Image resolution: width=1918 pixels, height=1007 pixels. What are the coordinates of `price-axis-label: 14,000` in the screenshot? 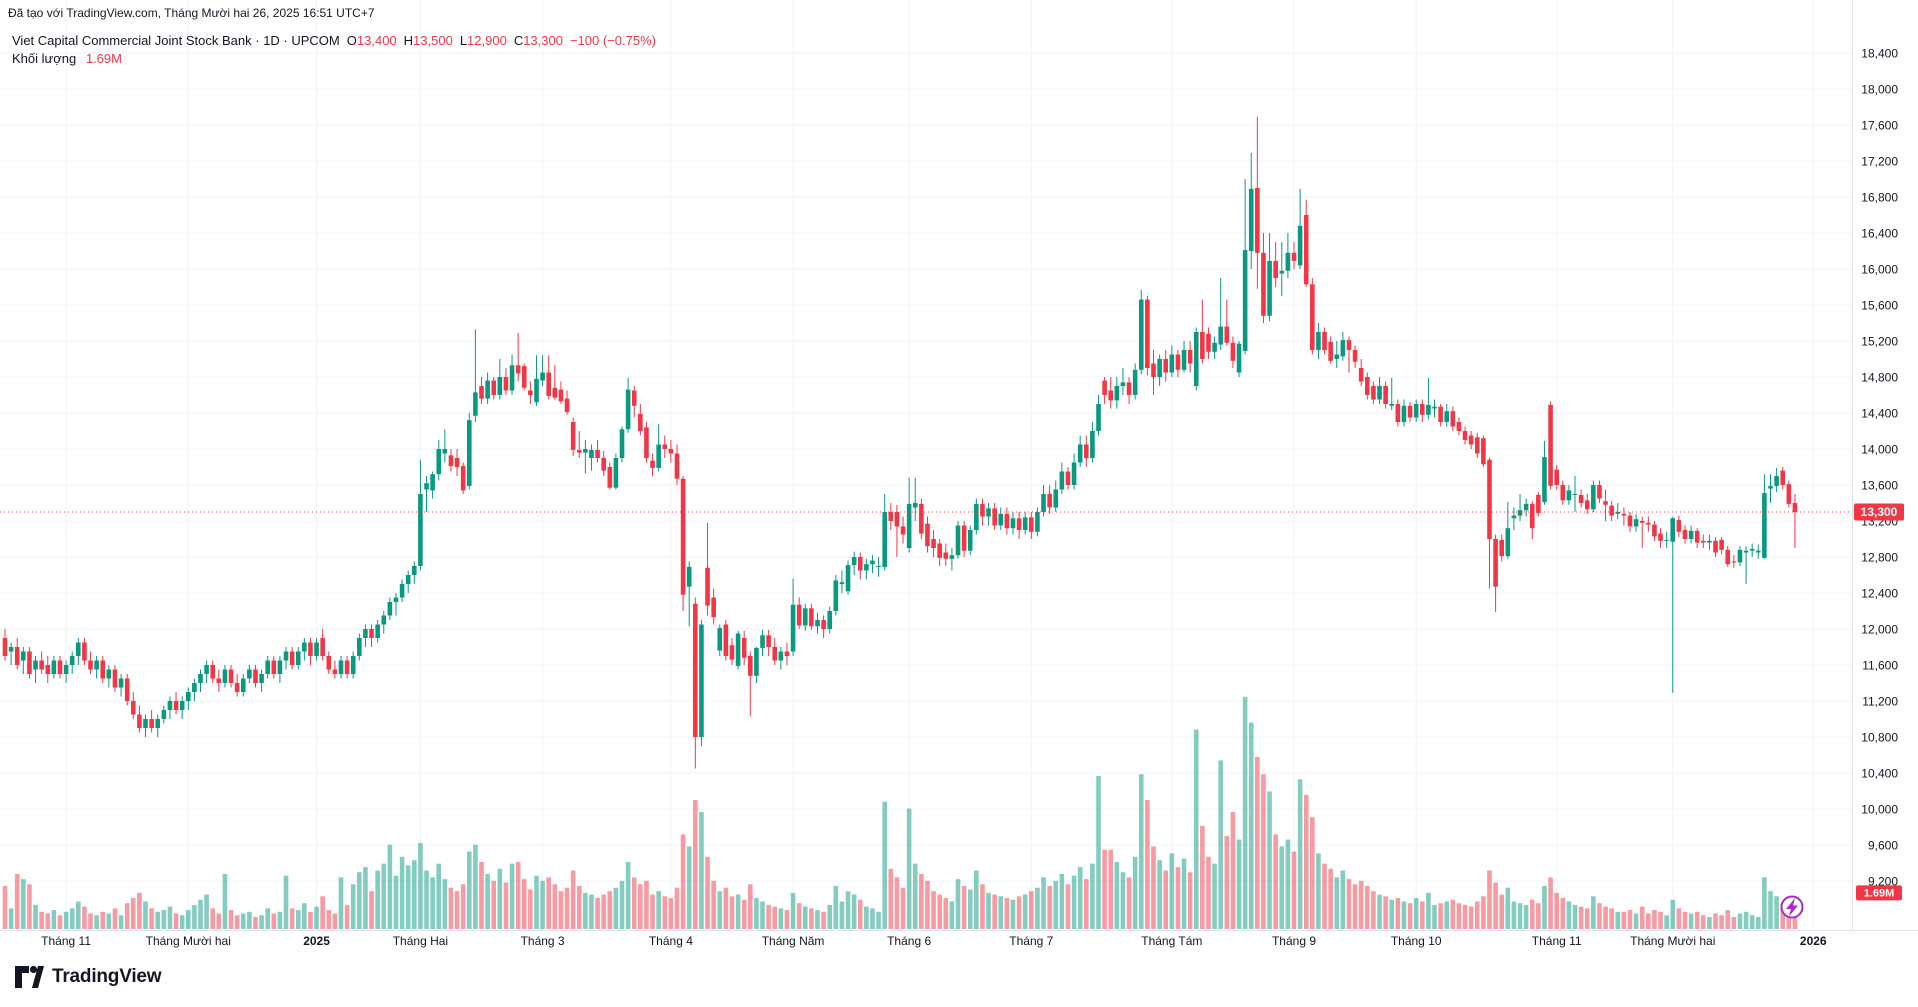 It's located at (1879, 450).